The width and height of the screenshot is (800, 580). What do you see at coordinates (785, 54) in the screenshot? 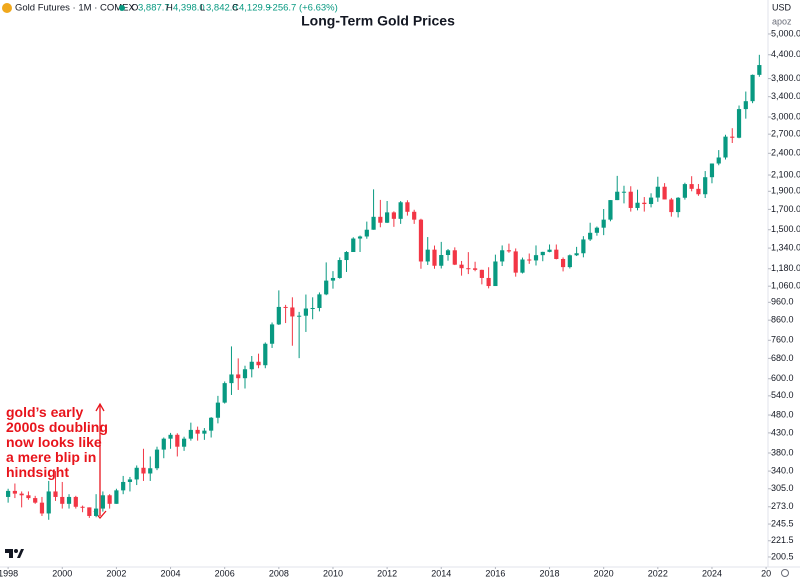
I see `y-tick-label: 4,400.0` at bounding box center [785, 54].